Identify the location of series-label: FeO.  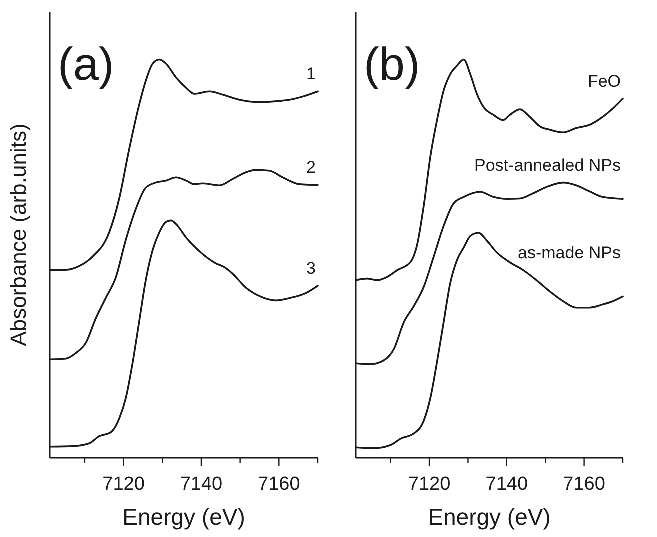
(604, 81).